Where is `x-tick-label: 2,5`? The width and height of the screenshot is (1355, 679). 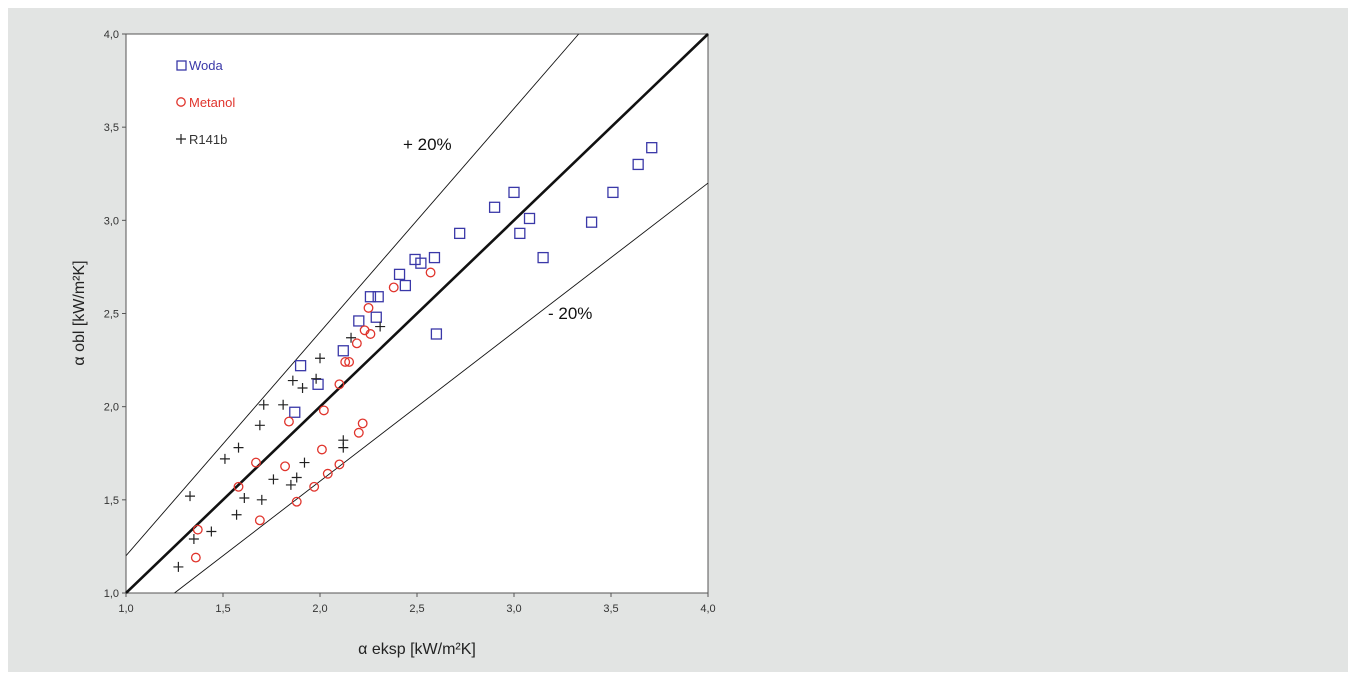 x-tick-label: 2,5 is located at coordinates (416, 609).